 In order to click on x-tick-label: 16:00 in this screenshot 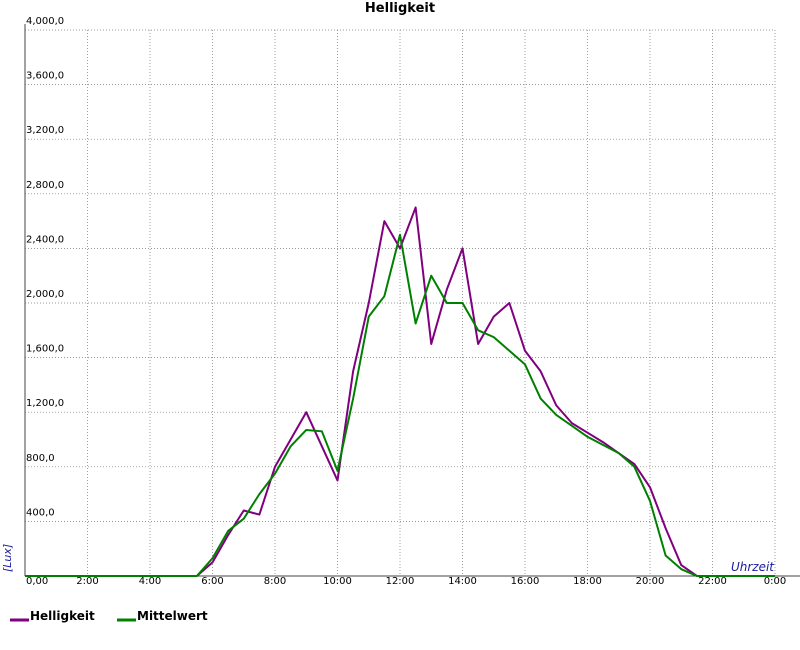, I will do `click(525, 581)`.